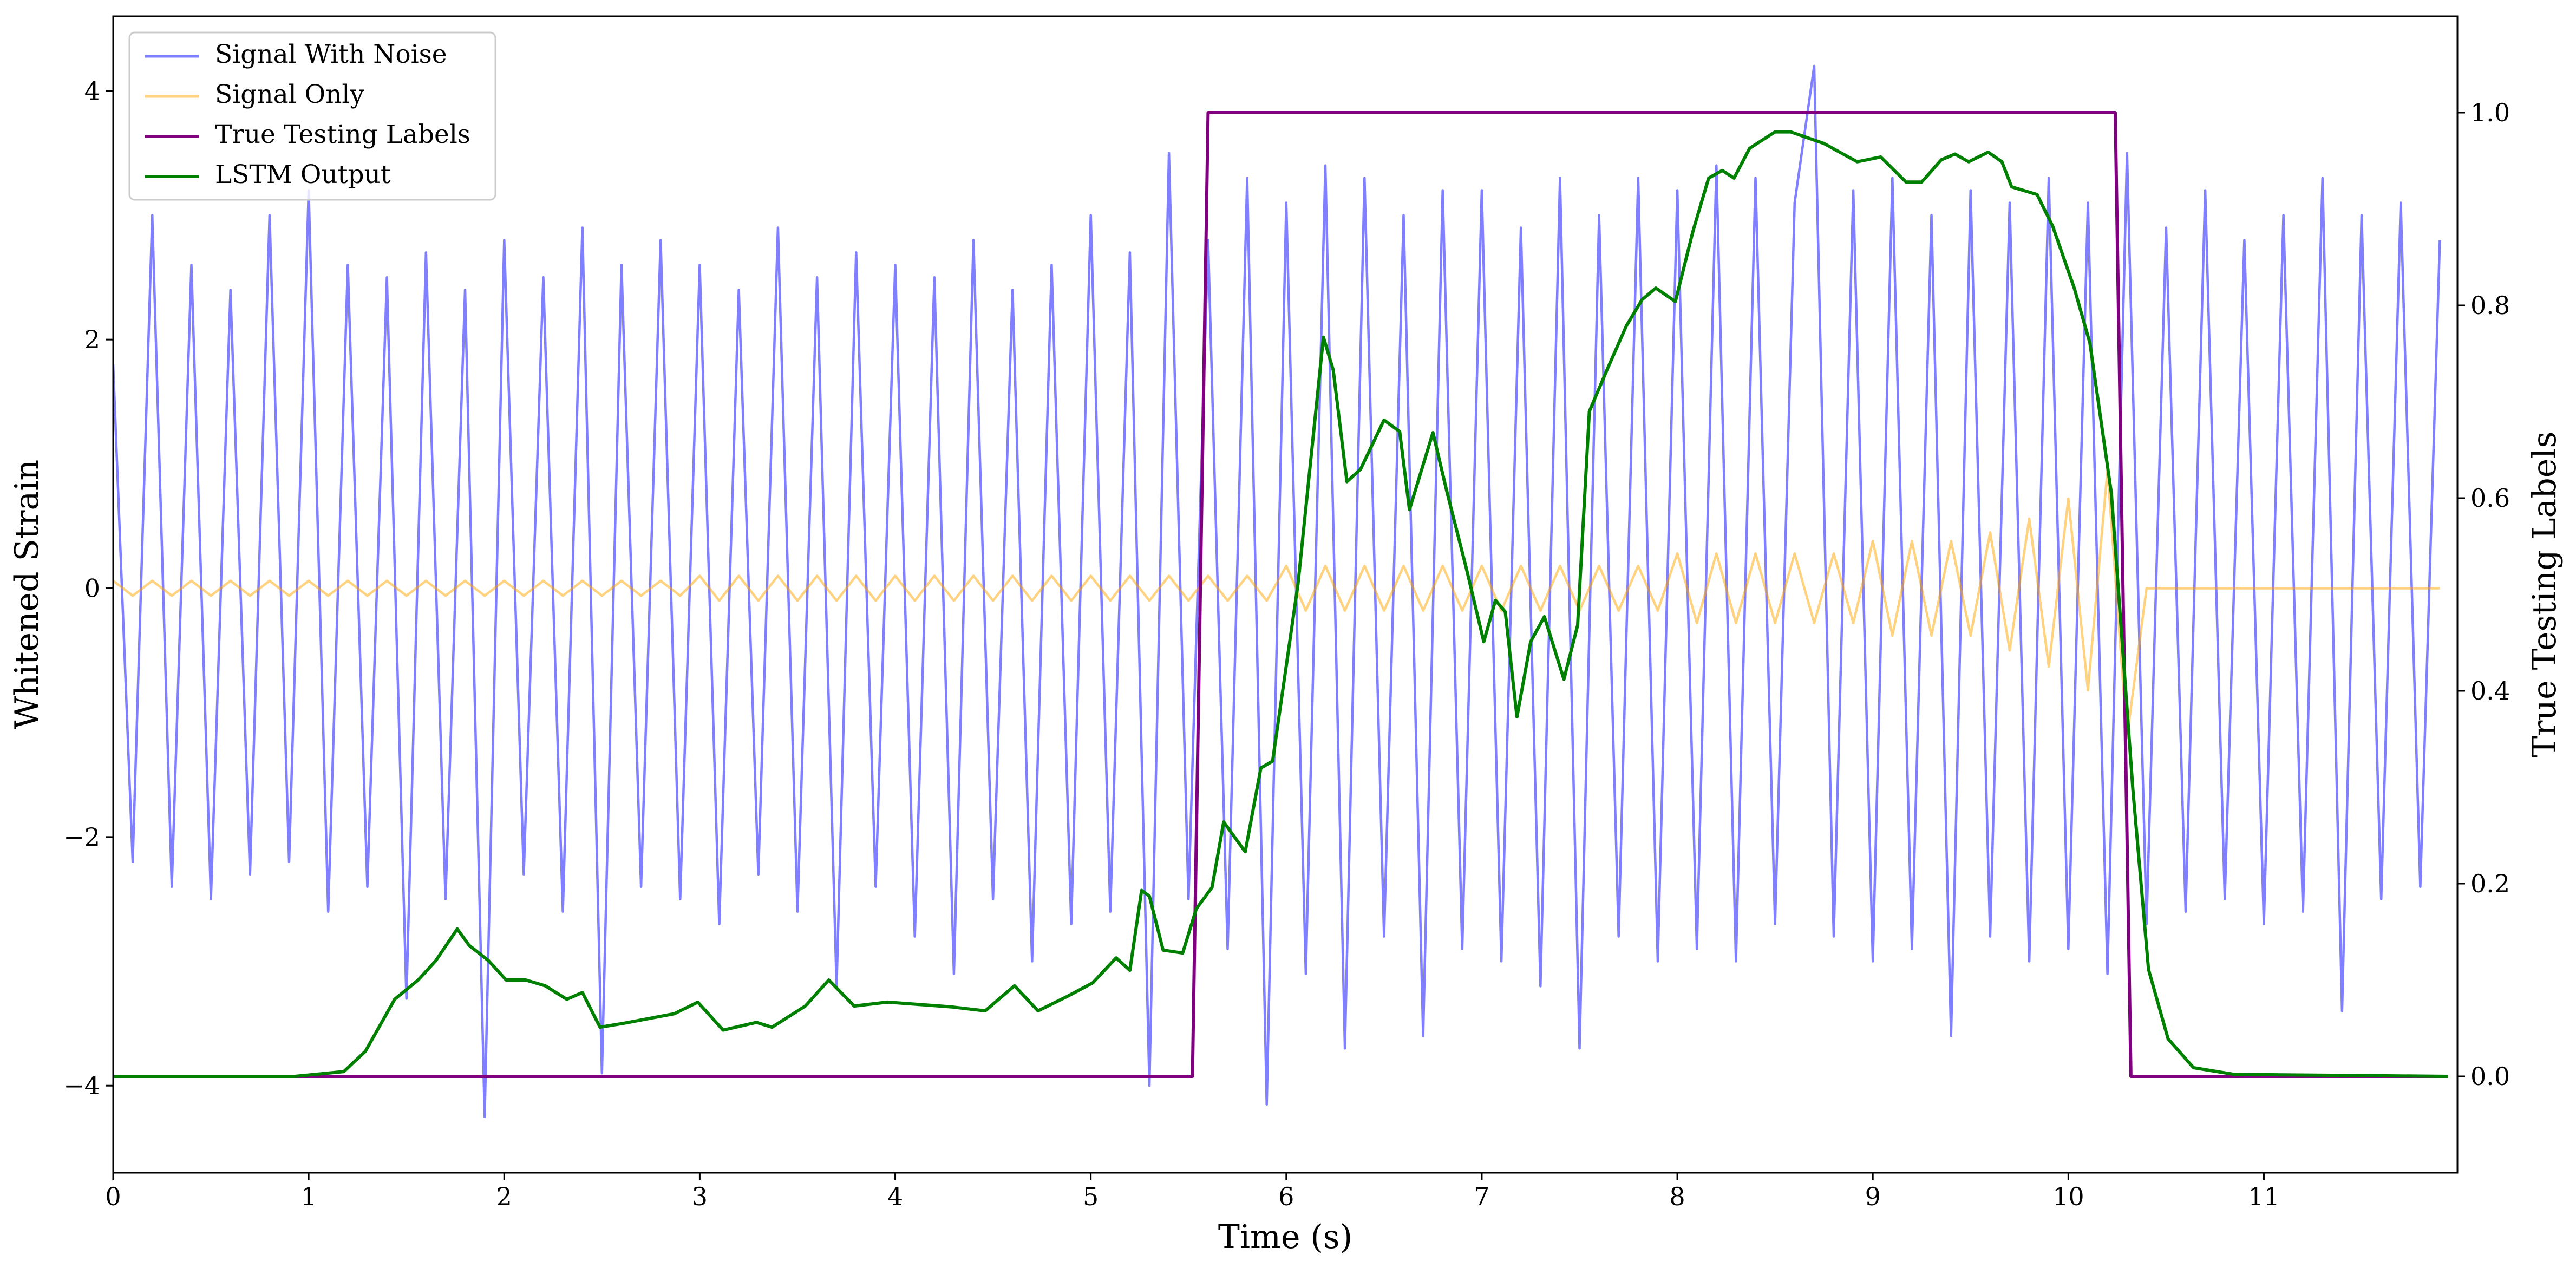  Describe the element at coordinates (82, 837) in the screenshot. I see `y-tick-label: −2` at that location.